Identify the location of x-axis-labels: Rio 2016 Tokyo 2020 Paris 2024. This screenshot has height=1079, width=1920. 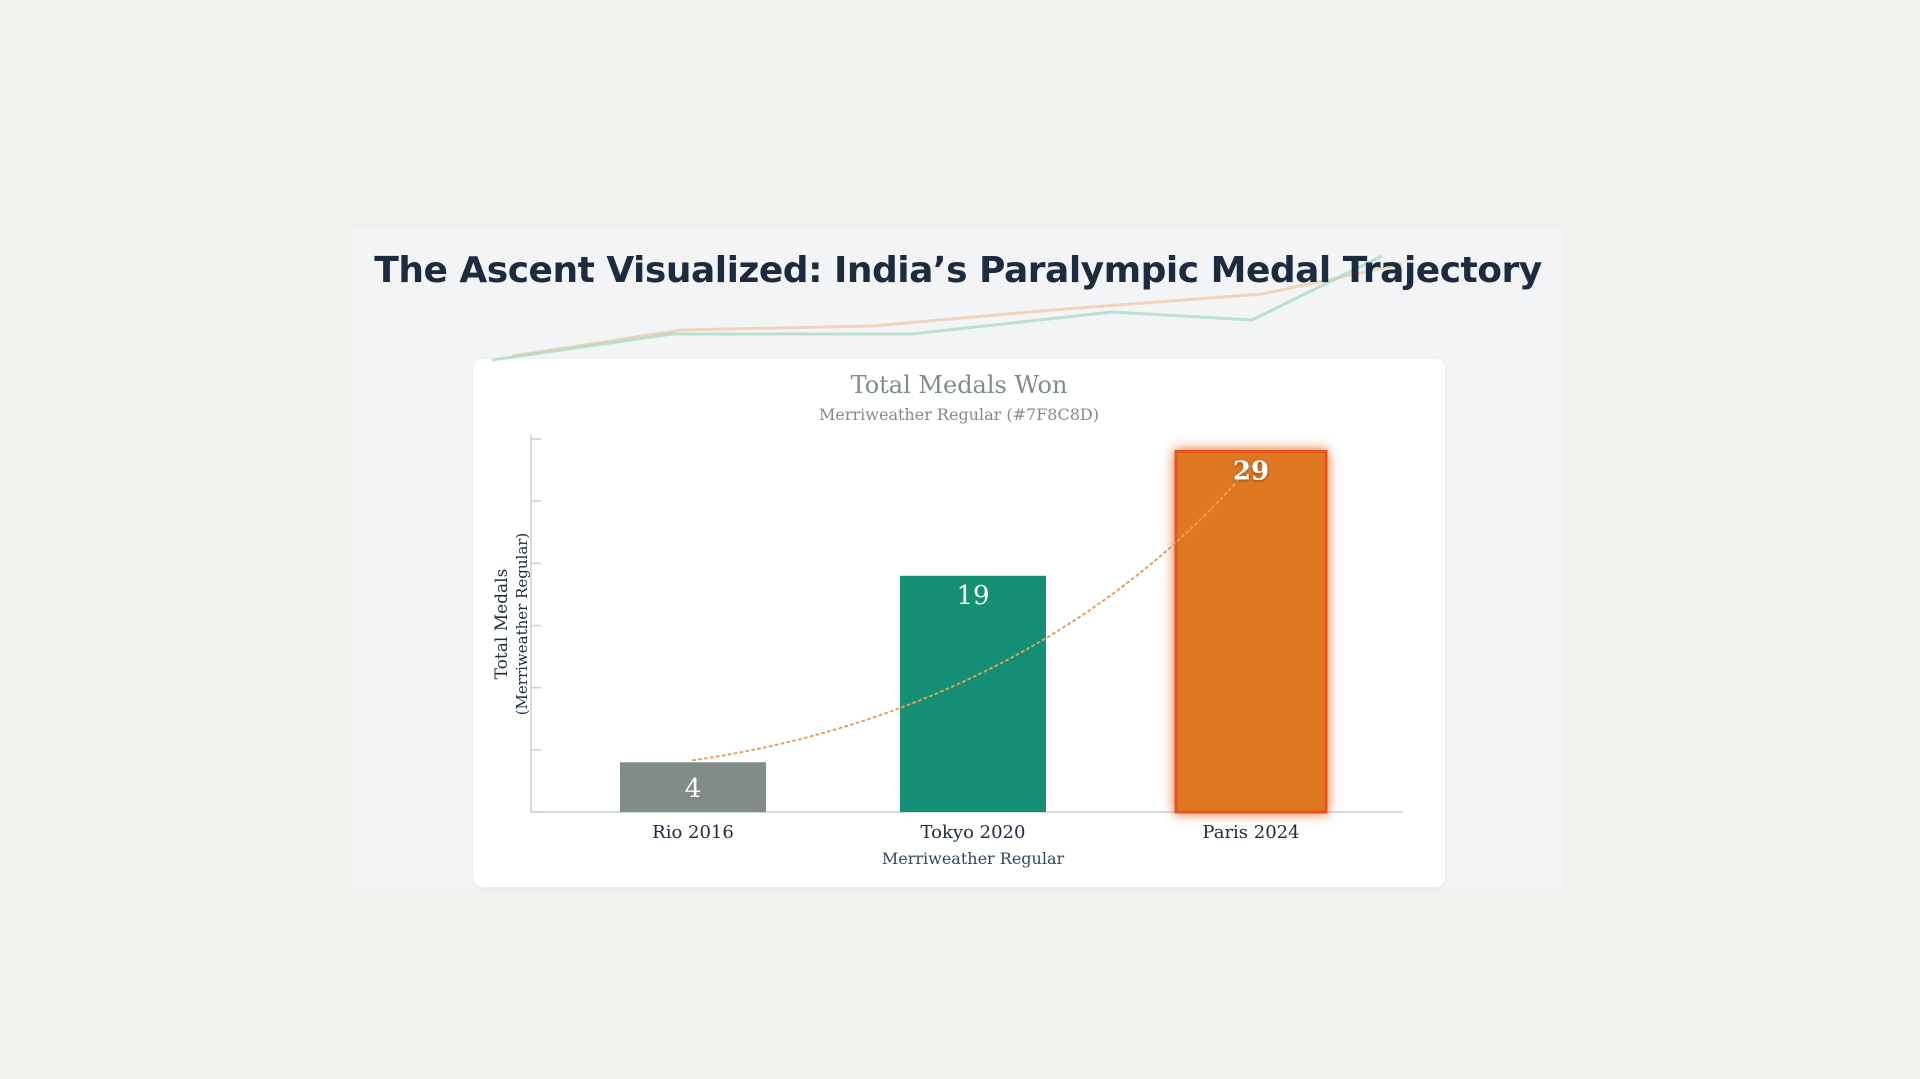
(975, 832).